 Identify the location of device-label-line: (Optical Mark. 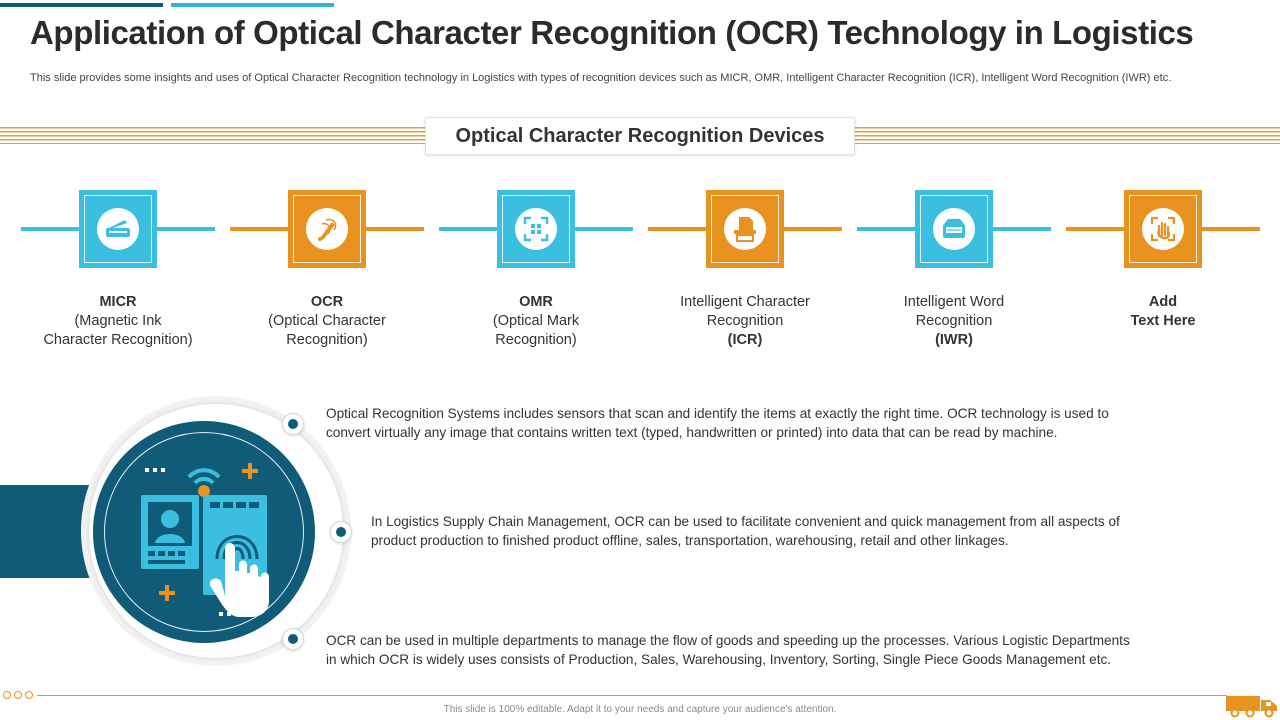
(536, 321).